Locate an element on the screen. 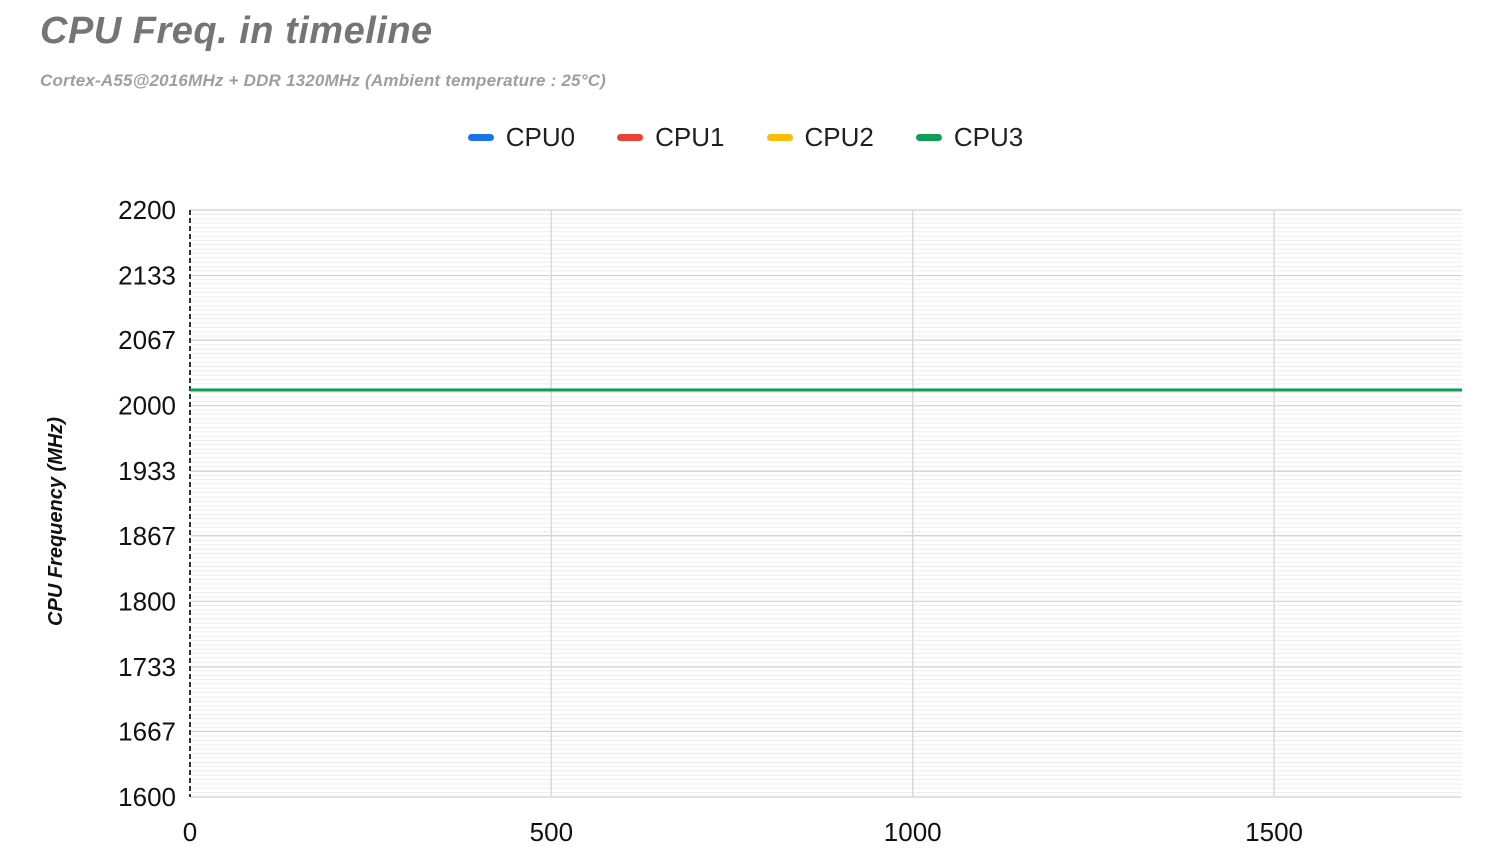 The height and width of the screenshot is (864, 1491). legend-swatch-cpu2 is located at coordinates (779, 137).